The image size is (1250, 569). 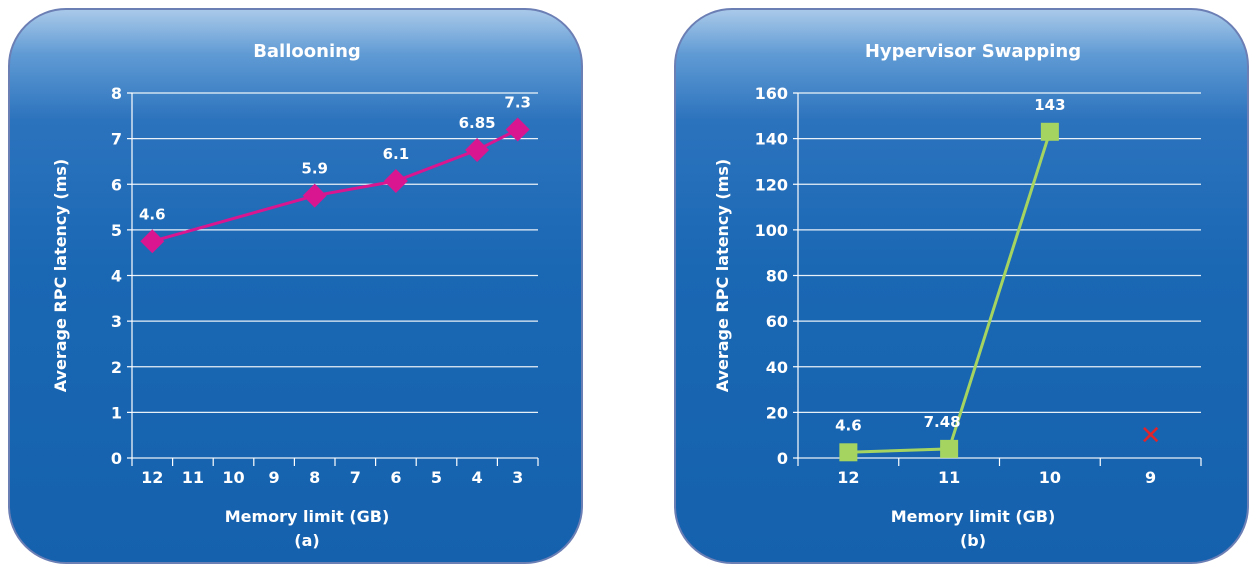 I want to click on y-tick-label: 8, so click(x=116, y=93).